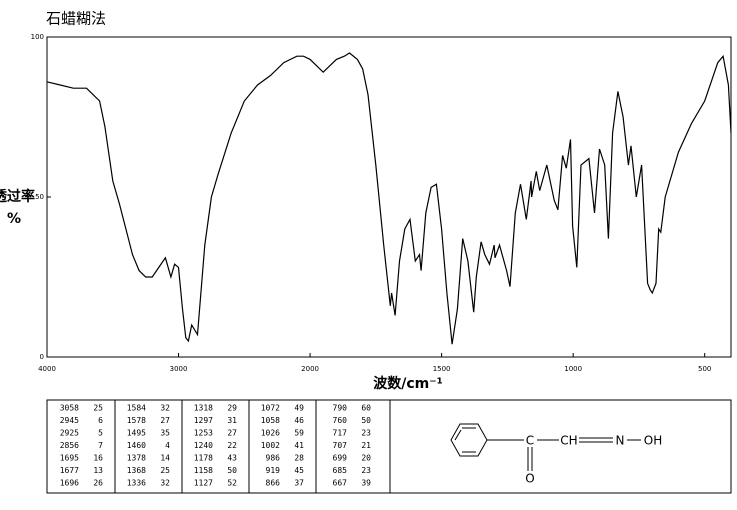 This screenshot has height=510, width=737. What do you see at coordinates (100, 433) in the screenshot?
I see `peak-transmittance: 5` at bounding box center [100, 433].